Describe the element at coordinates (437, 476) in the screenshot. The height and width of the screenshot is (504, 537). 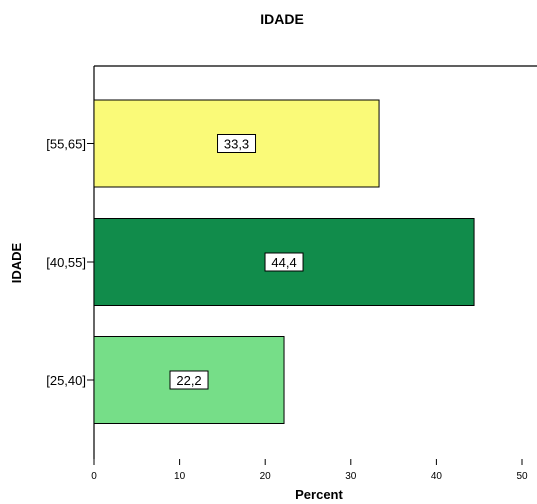
I see `x-tick-label: 40` at that location.